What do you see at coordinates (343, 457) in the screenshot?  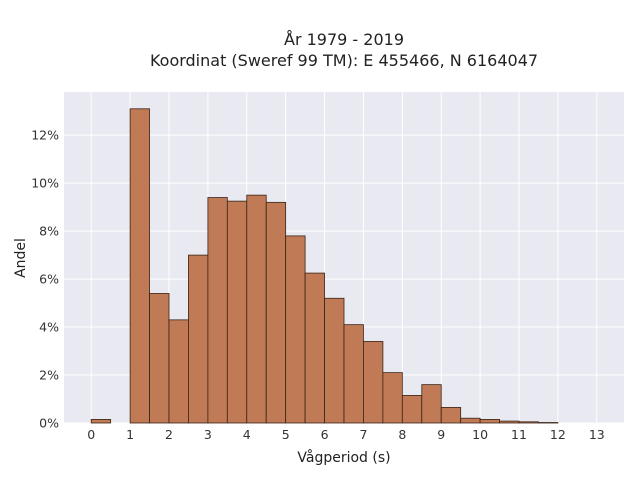 I see `x-axis-label: Vågperiod (s)` at bounding box center [343, 457].